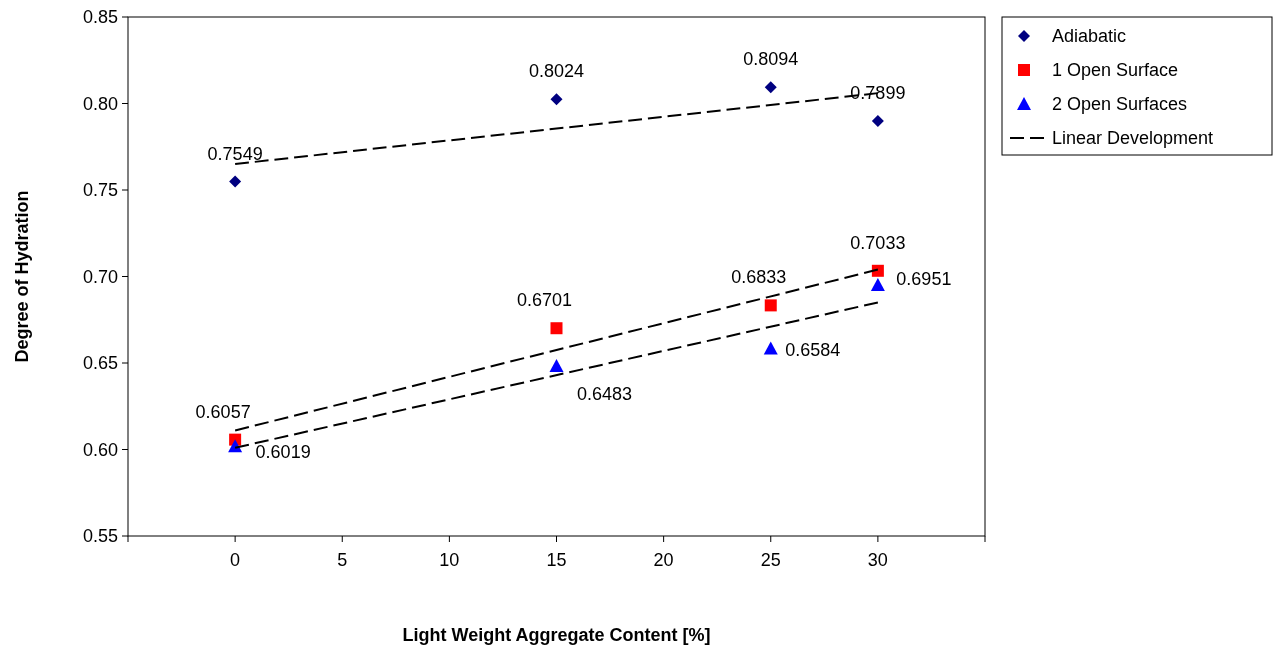  Describe the element at coordinates (544, 300) in the screenshot. I see `data-label: 0.6701` at that location.